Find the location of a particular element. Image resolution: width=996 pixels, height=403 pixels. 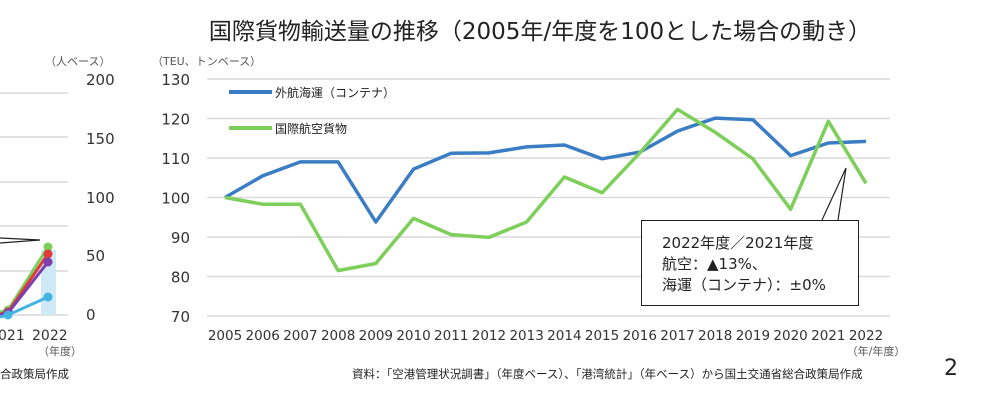

x-tick-label: 2017 is located at coordinates (677, 336).